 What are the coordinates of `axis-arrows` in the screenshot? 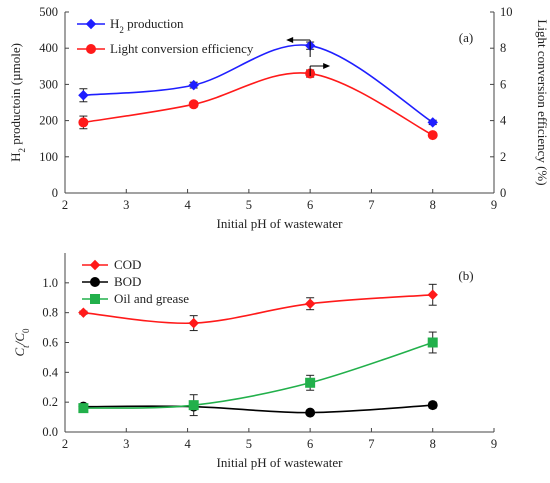 It's located at (308, 56).